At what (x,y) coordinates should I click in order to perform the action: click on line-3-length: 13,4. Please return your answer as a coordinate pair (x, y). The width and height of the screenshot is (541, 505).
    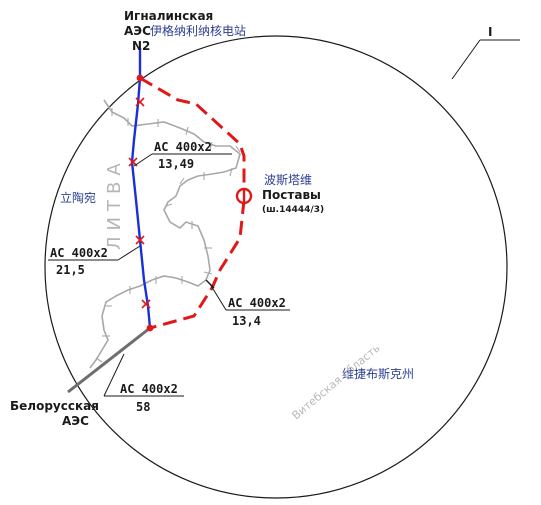
    Looking at the image, I should click on (246, 321).